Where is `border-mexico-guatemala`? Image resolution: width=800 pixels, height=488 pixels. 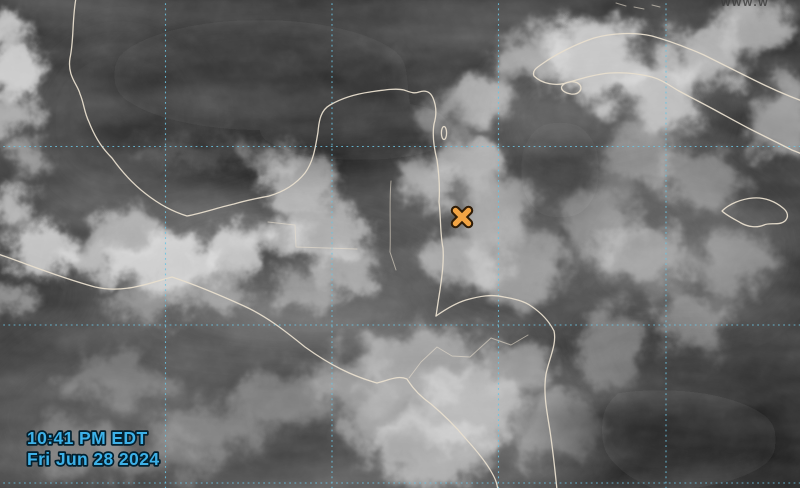
border-mexico-guatemala is located at coordinates (312, 235).